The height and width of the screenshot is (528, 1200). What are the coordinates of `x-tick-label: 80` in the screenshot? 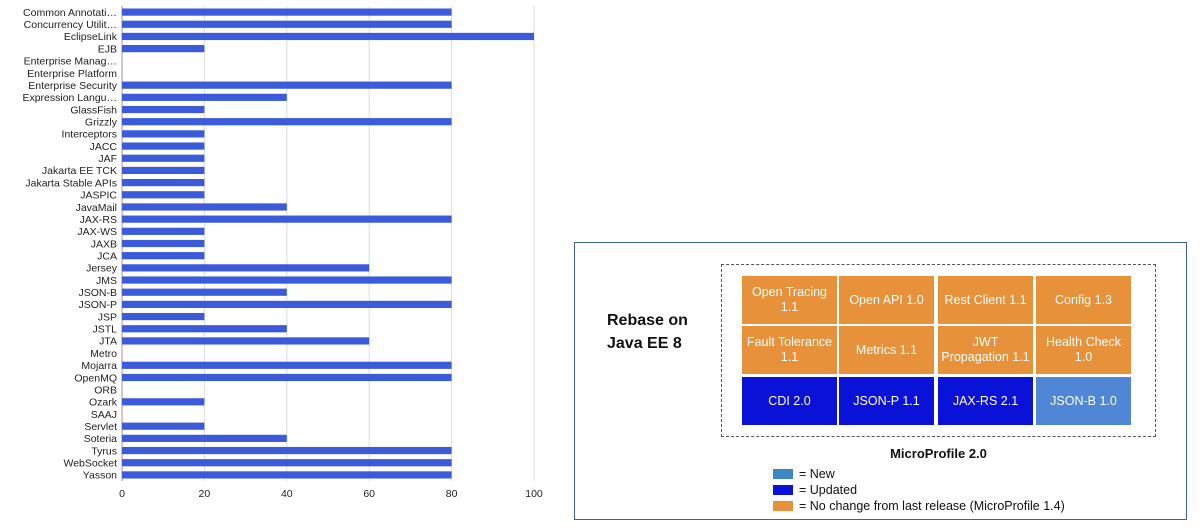 It's located at (452, 494).